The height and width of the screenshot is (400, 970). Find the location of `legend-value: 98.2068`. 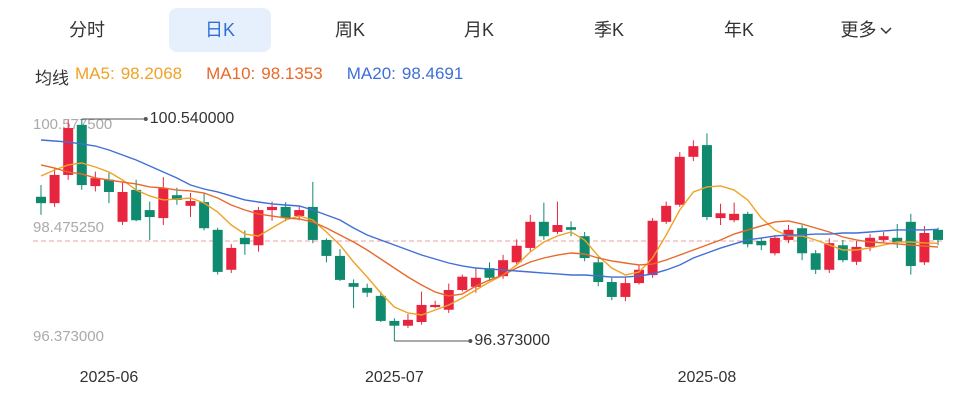

legend-value: 98.2068 is located at coordinates (151, 73).